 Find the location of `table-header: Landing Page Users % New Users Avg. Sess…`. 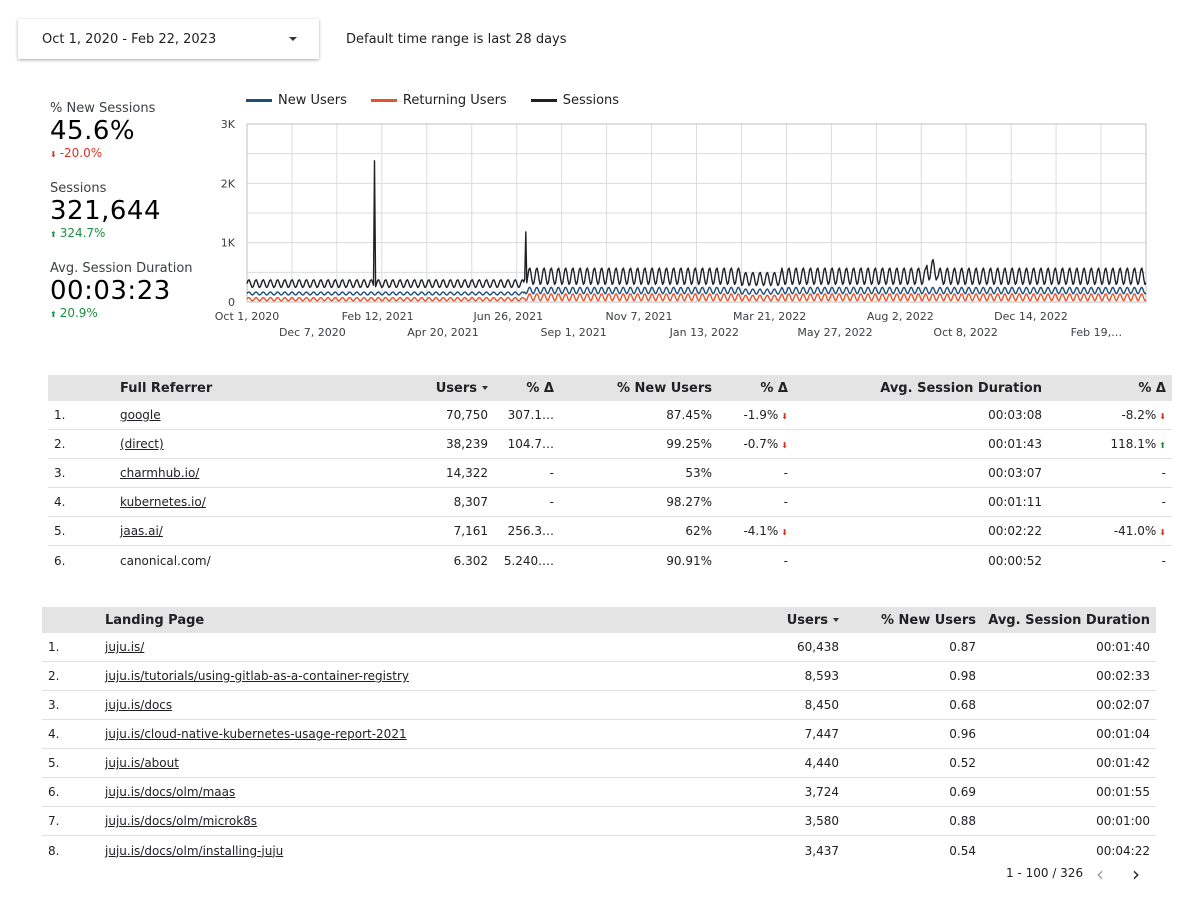

table-header: Landing Page Users % New Users Avg. Sess… is located at coordinates (599, 620).